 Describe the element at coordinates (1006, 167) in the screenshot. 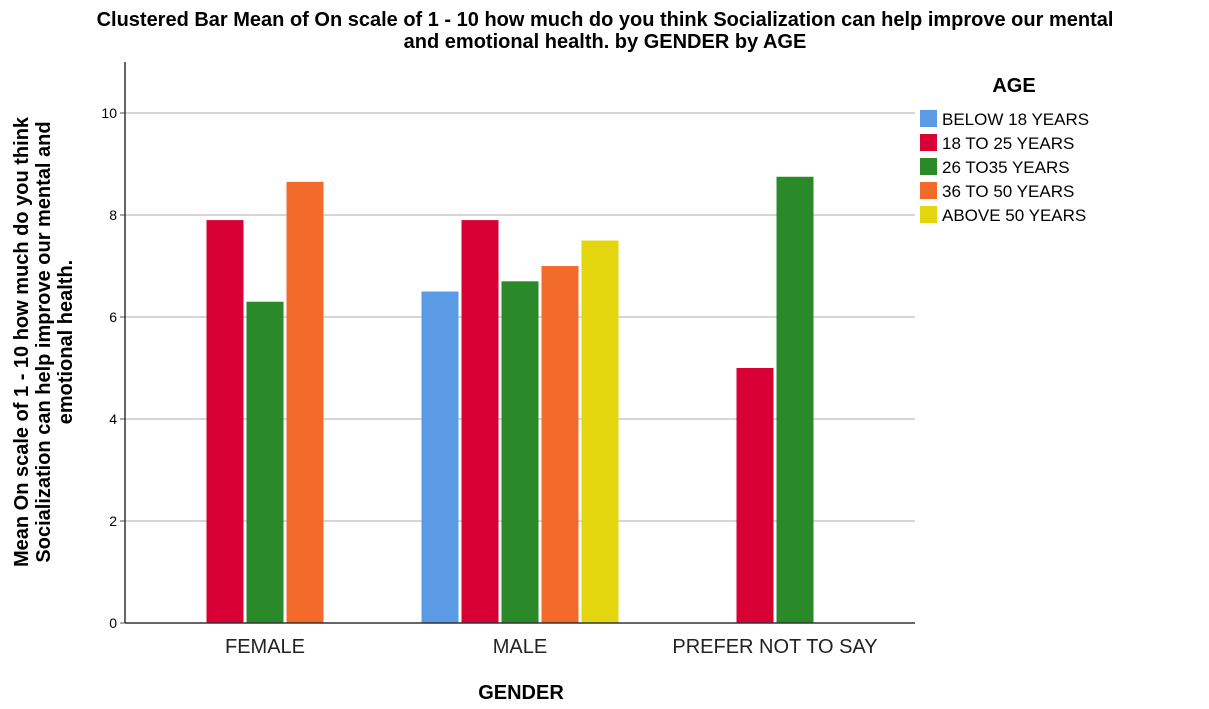

I see `legend-item-label: 26 TO35 YEARS` at that location.